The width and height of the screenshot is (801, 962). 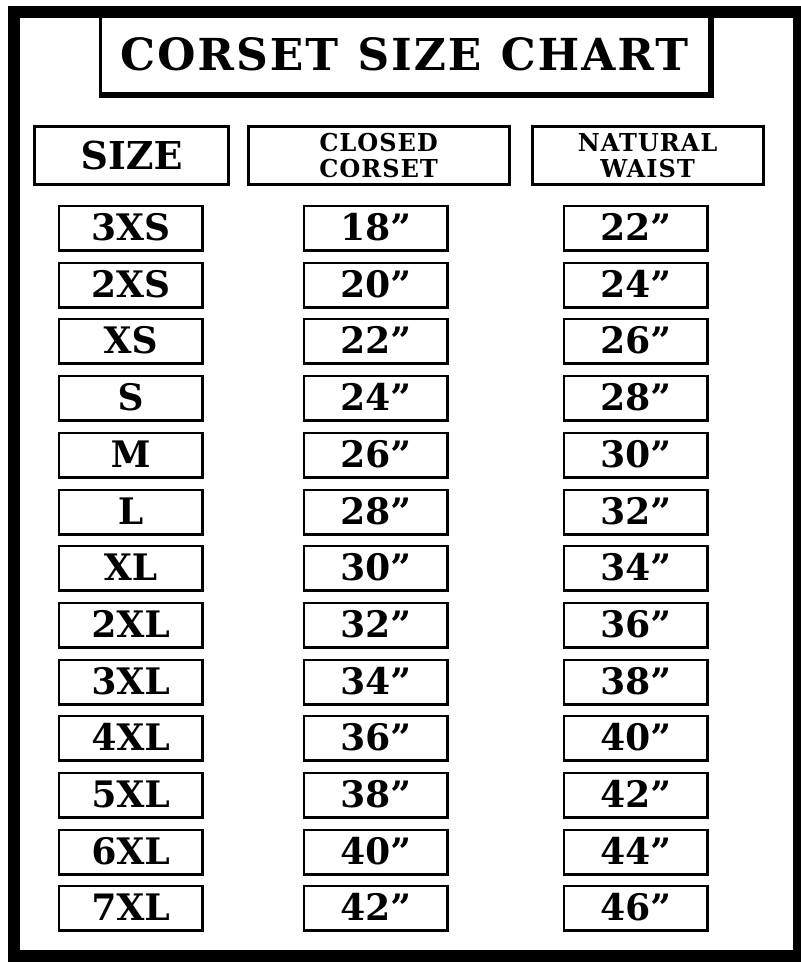 What do you see at coordinates (131, 852) in the screenshot?
I see `cell-size: 6XL` at bounding box center [131, 852].